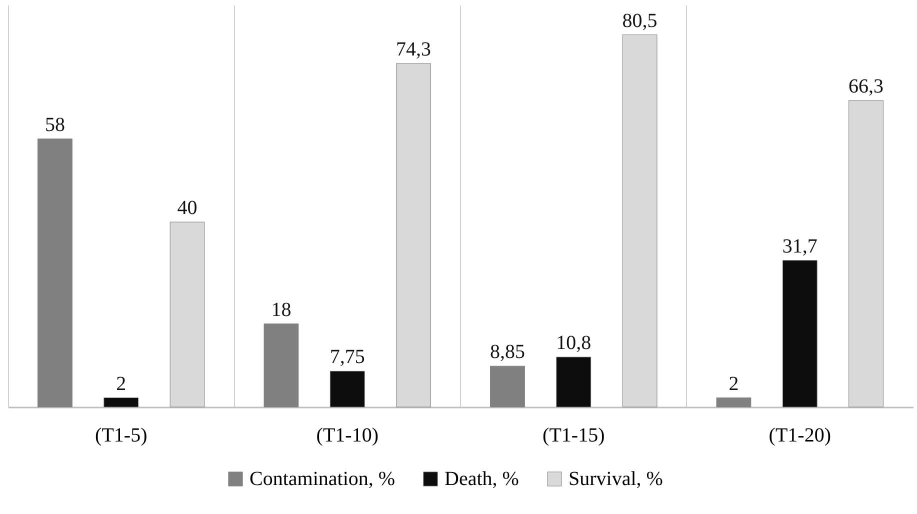 Image resolution: width=917 pixels, height=514 pixels. Describe the element at coordinates (347, 357) in the screenshot. I see `data-label: 7,75` at that location.